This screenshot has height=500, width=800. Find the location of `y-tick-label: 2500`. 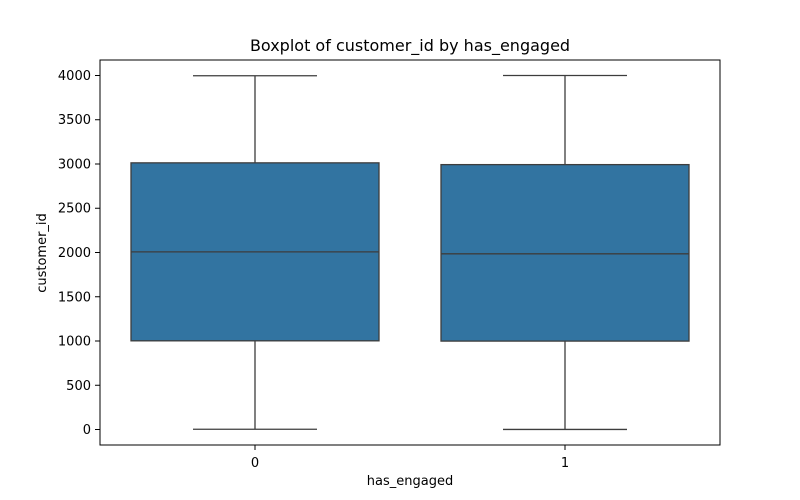

y-tick-label: 2500 is located at coordinates (74, 209).